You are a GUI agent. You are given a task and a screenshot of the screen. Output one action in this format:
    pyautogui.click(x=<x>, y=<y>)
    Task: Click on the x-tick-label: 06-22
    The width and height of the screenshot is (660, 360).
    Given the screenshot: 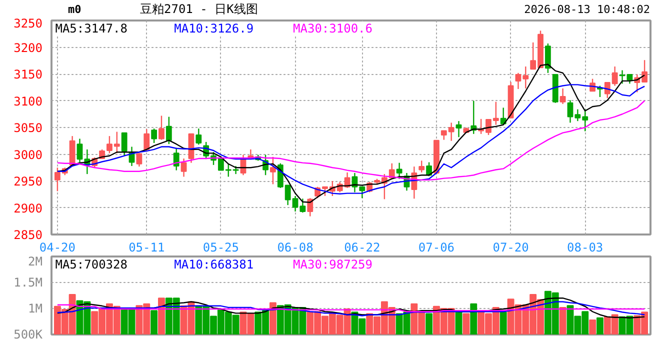 What is the action you would take?
    pyautogui.click(x=362, y=247)
    